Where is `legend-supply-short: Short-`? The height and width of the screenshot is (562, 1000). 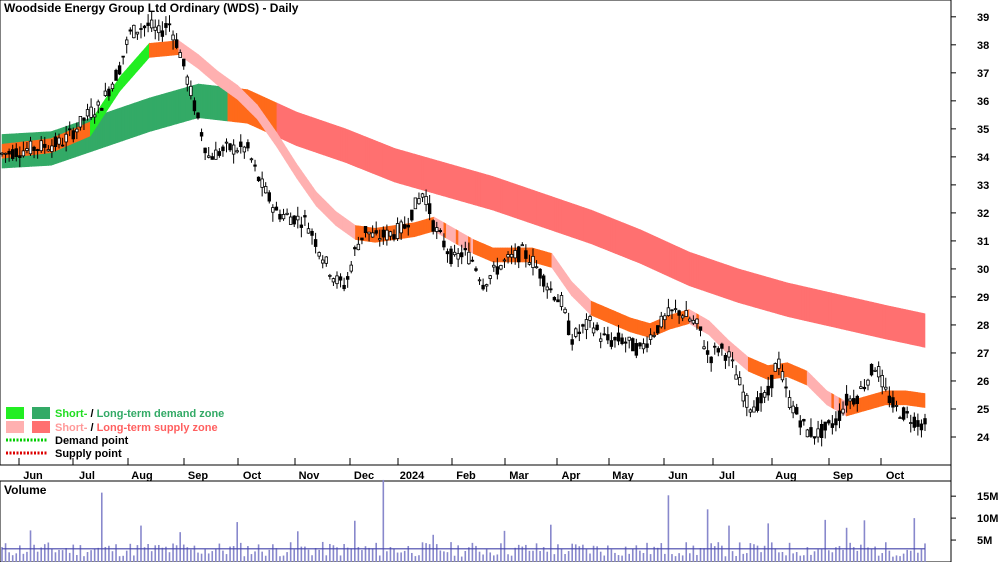
legend-supply-short: Short- is located at coordinates (71, 428).